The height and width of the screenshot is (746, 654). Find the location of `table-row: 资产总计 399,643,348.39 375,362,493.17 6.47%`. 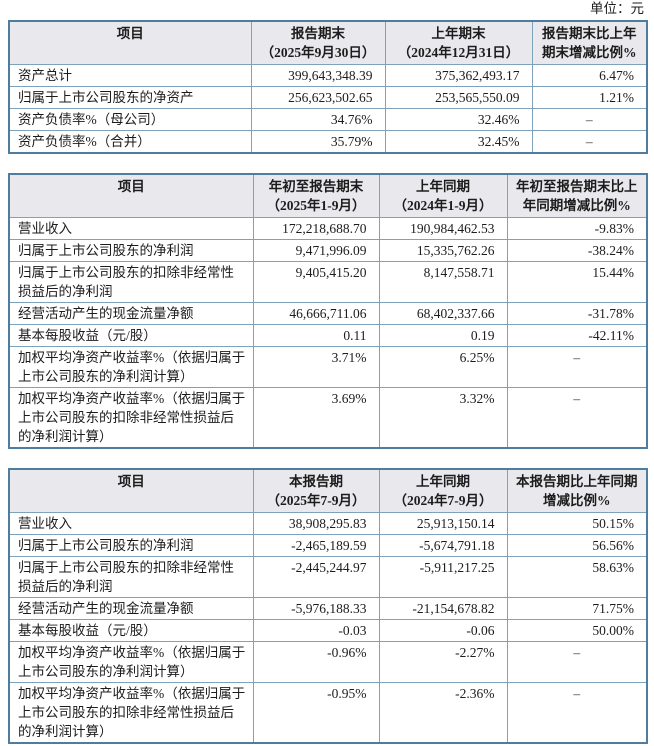

table-row: 资产总计 399,643,348.39 375,362,493.17 6.47% is located at coordinates (328, 75).